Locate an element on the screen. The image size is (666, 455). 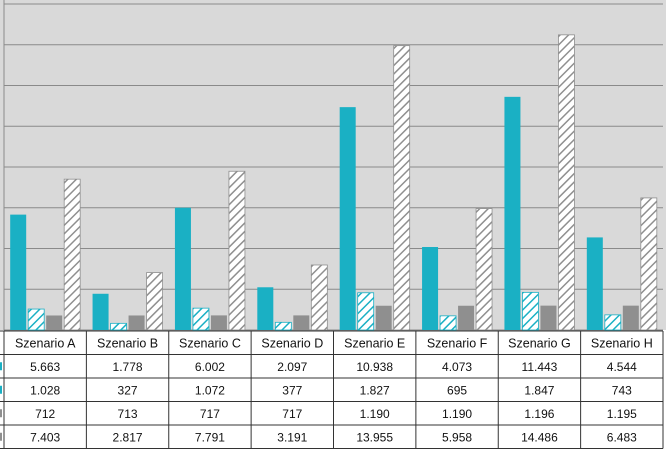
table-cell-value: 743 is located at coordinates (622, 390).